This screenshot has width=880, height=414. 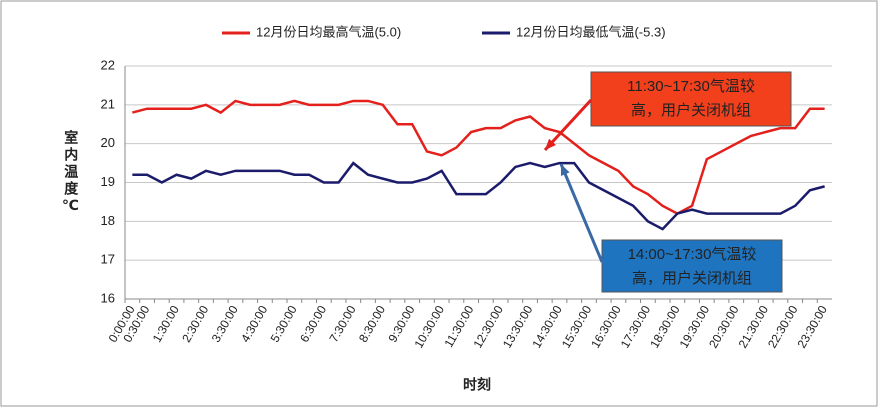 I want to click on y-tick-label: 17, so click(x=108, y=259).